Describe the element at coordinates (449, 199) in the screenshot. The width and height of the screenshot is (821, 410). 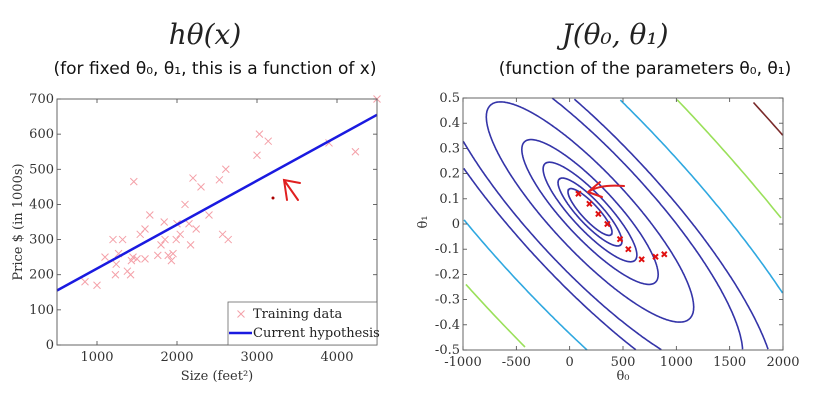
I see `y-tick-label: 0.1` at that location.